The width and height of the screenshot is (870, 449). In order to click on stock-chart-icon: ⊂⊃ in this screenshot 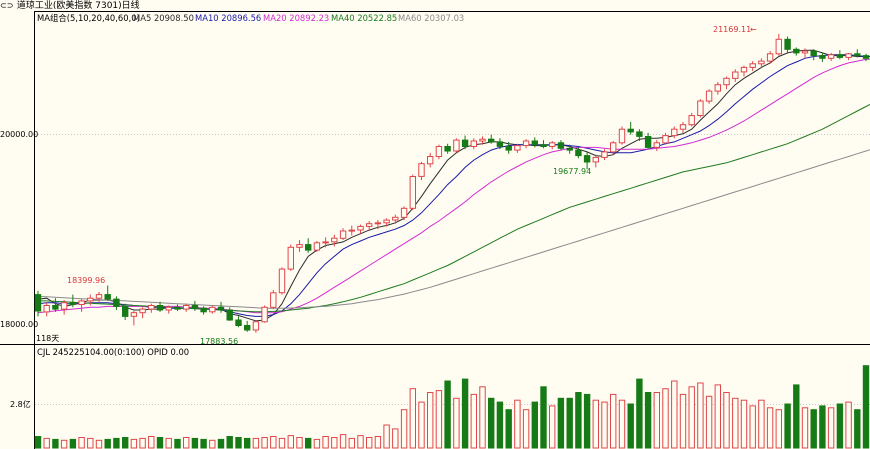, I will do `click(7, 5)`.